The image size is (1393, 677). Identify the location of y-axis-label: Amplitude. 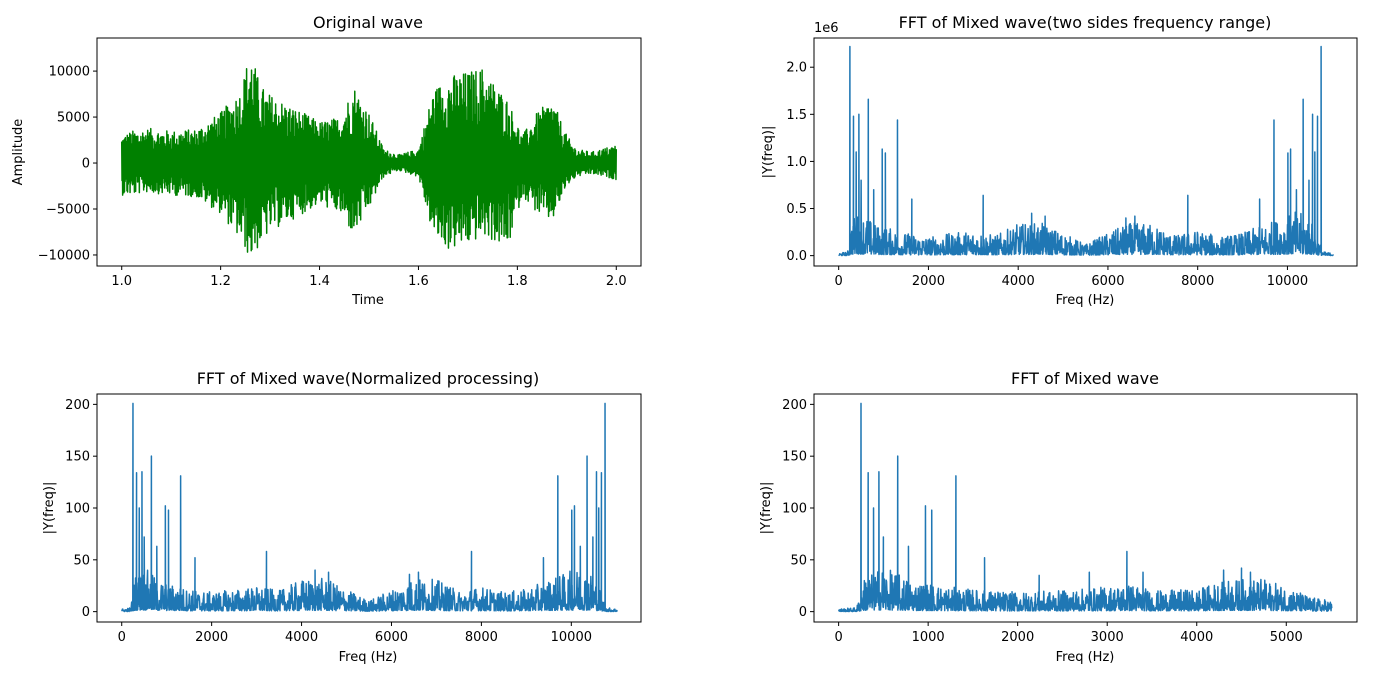
(18, 152).